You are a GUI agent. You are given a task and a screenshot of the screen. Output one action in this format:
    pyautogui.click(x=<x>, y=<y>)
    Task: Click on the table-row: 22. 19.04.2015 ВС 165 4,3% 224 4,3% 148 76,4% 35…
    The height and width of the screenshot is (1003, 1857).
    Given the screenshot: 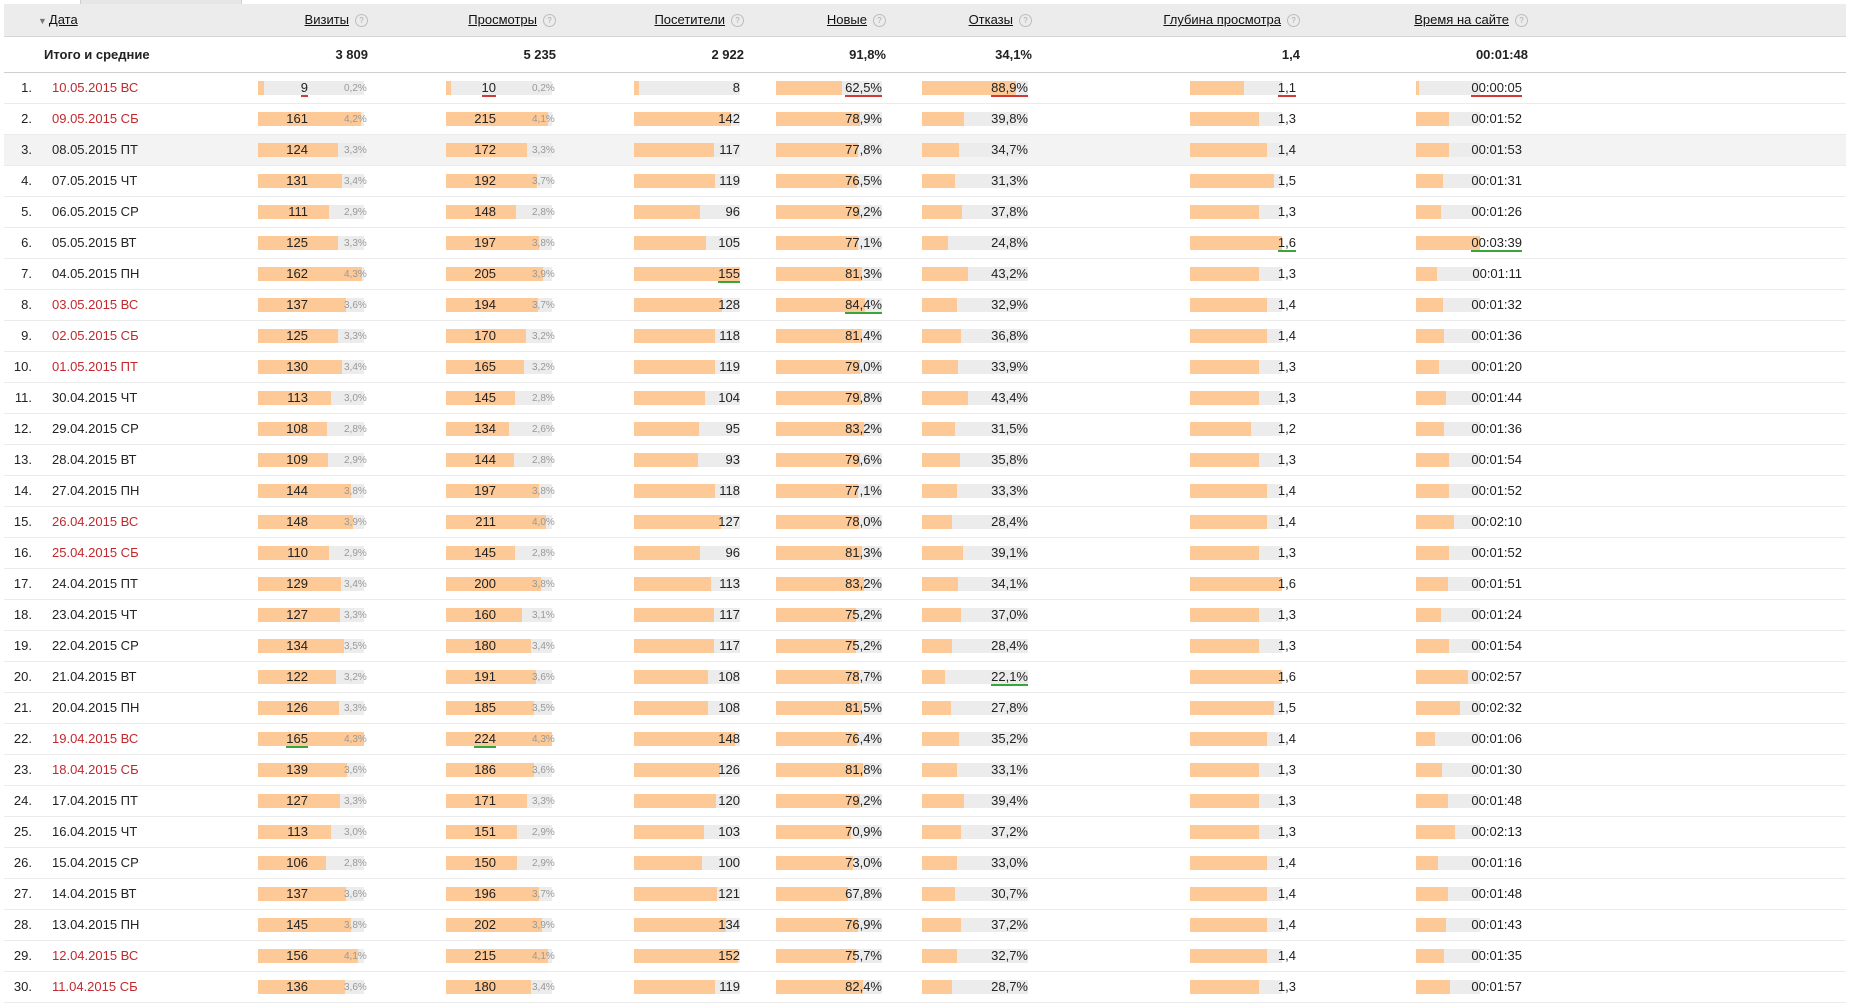 What is the action you would take?
    pyautogui.click(x=925, y=739)
    